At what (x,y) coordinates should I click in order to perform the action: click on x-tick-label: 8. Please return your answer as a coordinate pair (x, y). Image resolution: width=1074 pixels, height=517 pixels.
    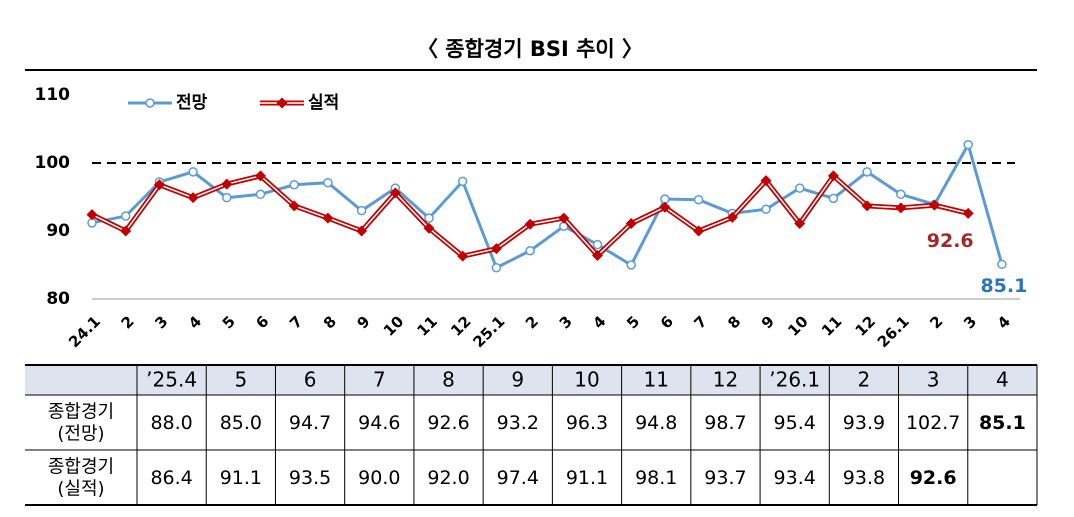
    Looking at the image, I should click on (330, 322).